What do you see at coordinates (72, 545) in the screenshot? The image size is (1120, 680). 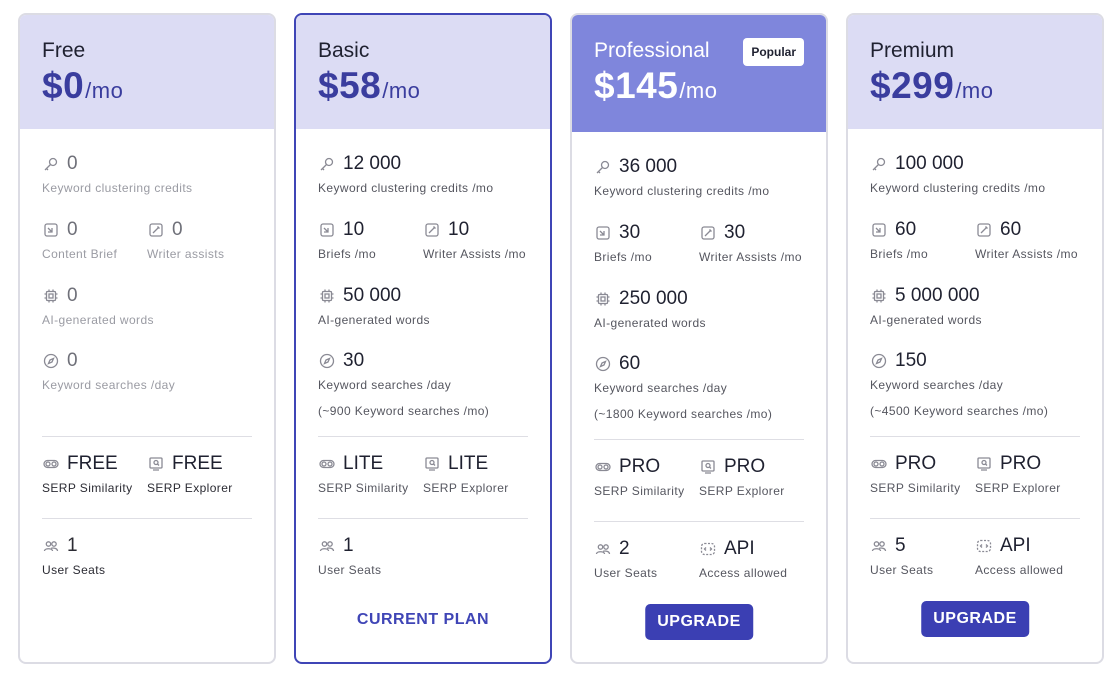 I see `feature-value: 1` at bounding box center [72, 545].